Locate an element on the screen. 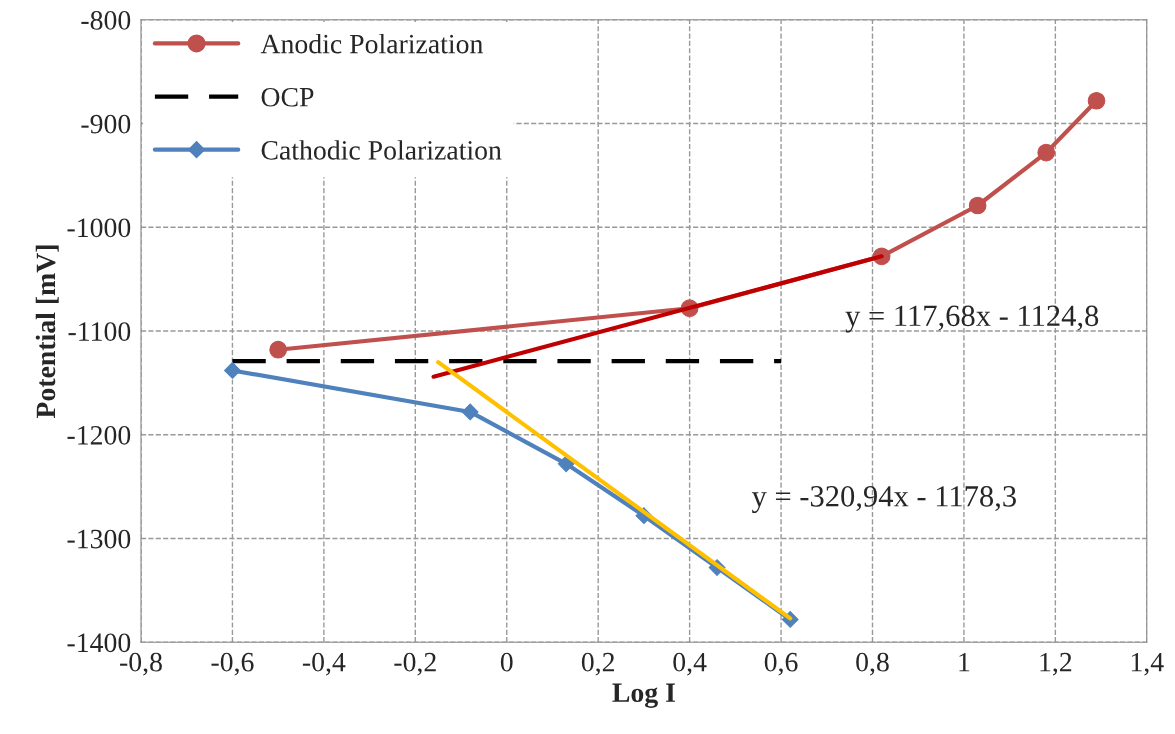 The height and width of the screenshot is (734, 1175). x-tick-label: 0,2 is located at coordinates (598, 664).